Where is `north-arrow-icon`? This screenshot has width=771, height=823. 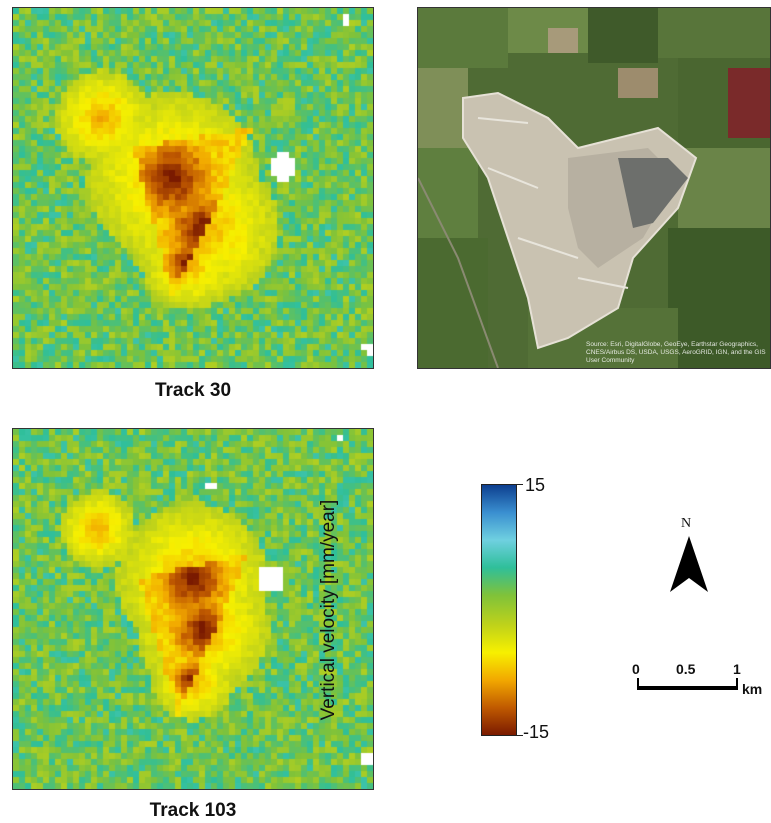
north-arrow-icon is located at coordinates (689, 564).